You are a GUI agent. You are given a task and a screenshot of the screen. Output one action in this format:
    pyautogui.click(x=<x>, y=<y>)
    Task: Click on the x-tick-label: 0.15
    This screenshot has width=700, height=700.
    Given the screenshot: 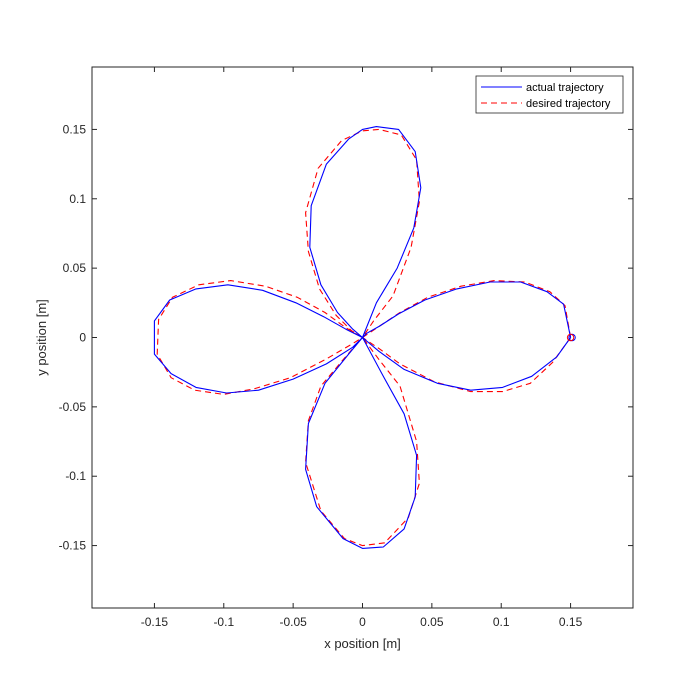 What is the action you would take?
    pyautogui.click(x=571, y=622)
    